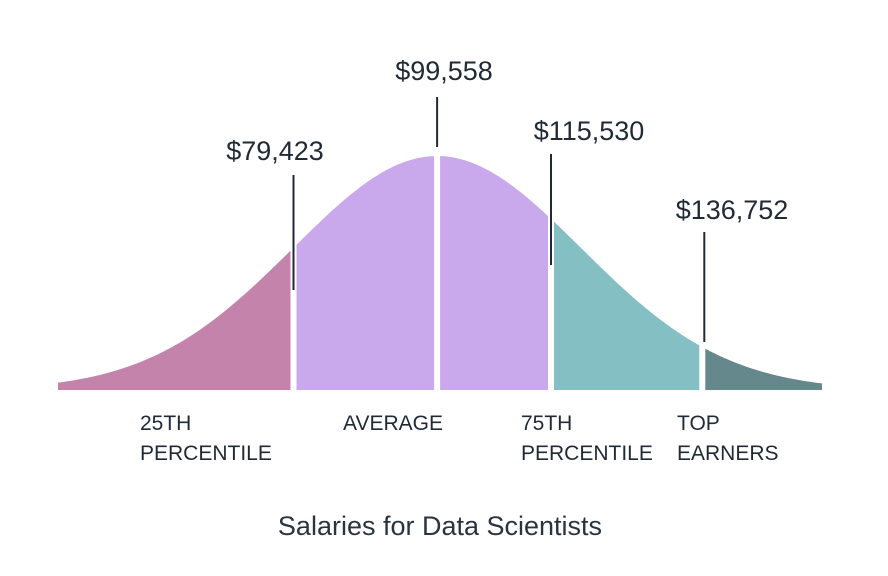 This screenshot has height=576, width=888. What do you see at coordinates (440, 526) in the screenshot?
I see `chart-title: Salaries for Data Scientists` at bounding box center [440, 526].